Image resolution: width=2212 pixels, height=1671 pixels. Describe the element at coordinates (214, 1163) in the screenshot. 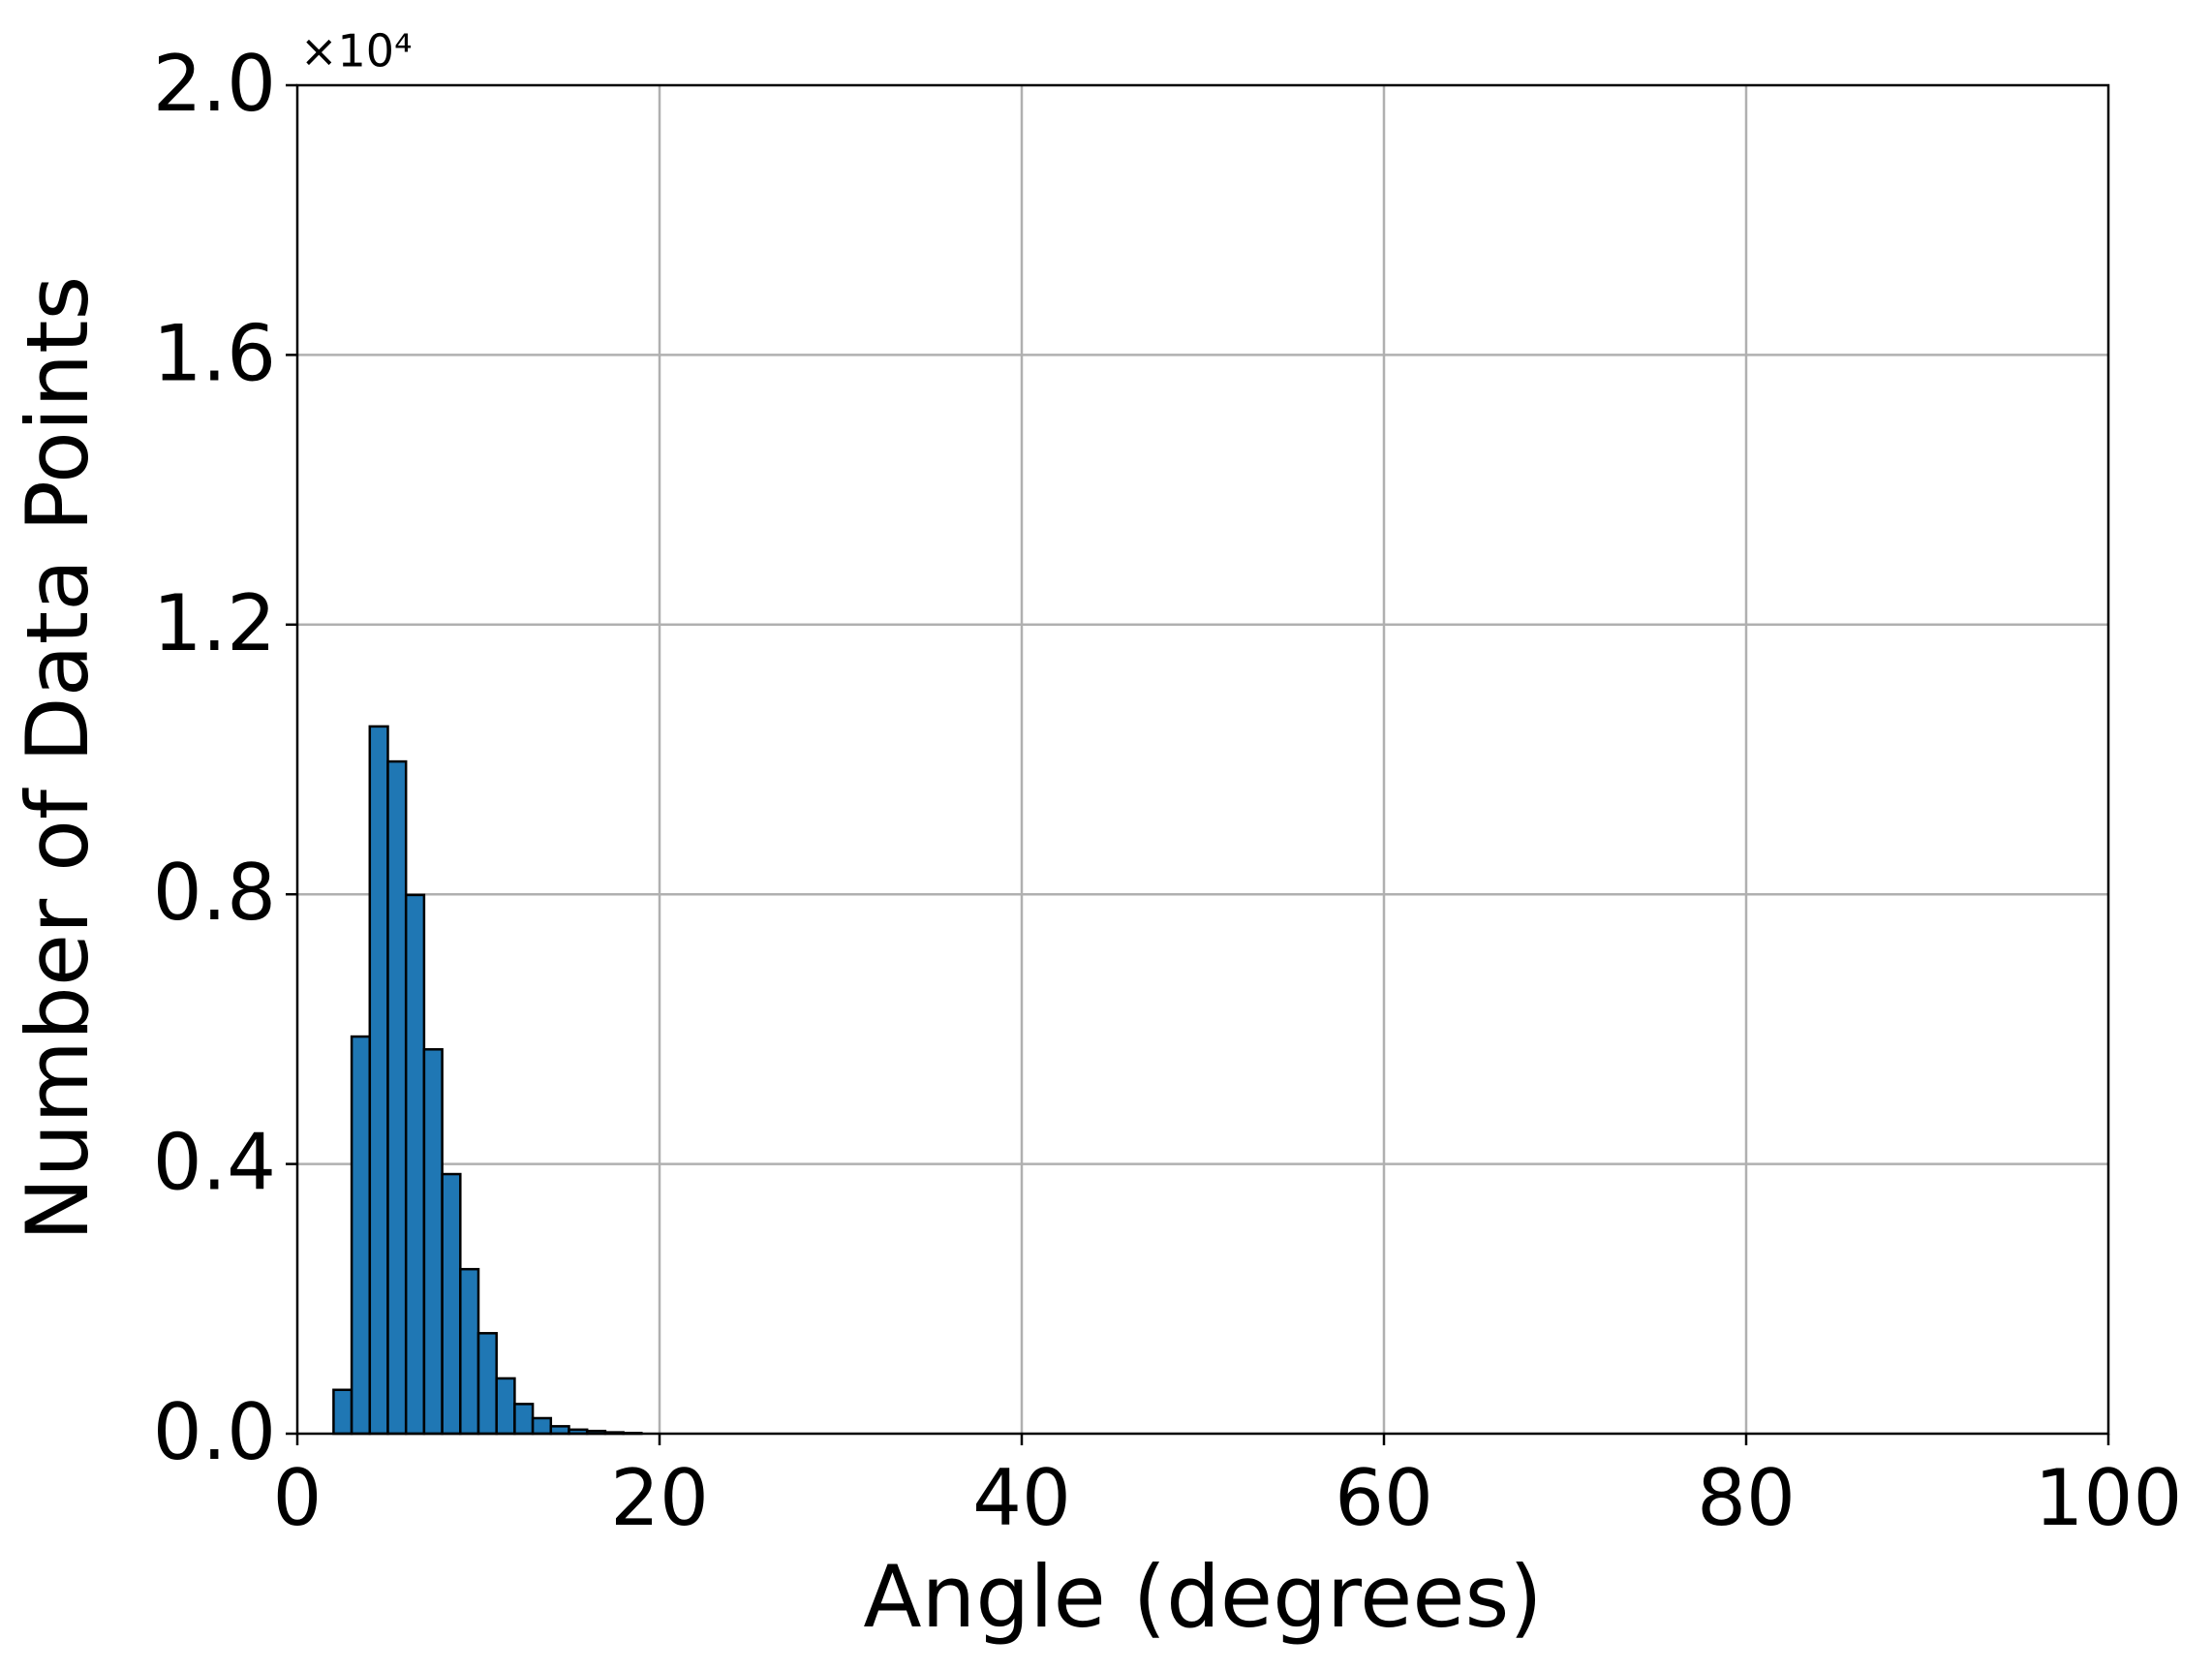

I see `y-tick-label: 0.4` at that location.